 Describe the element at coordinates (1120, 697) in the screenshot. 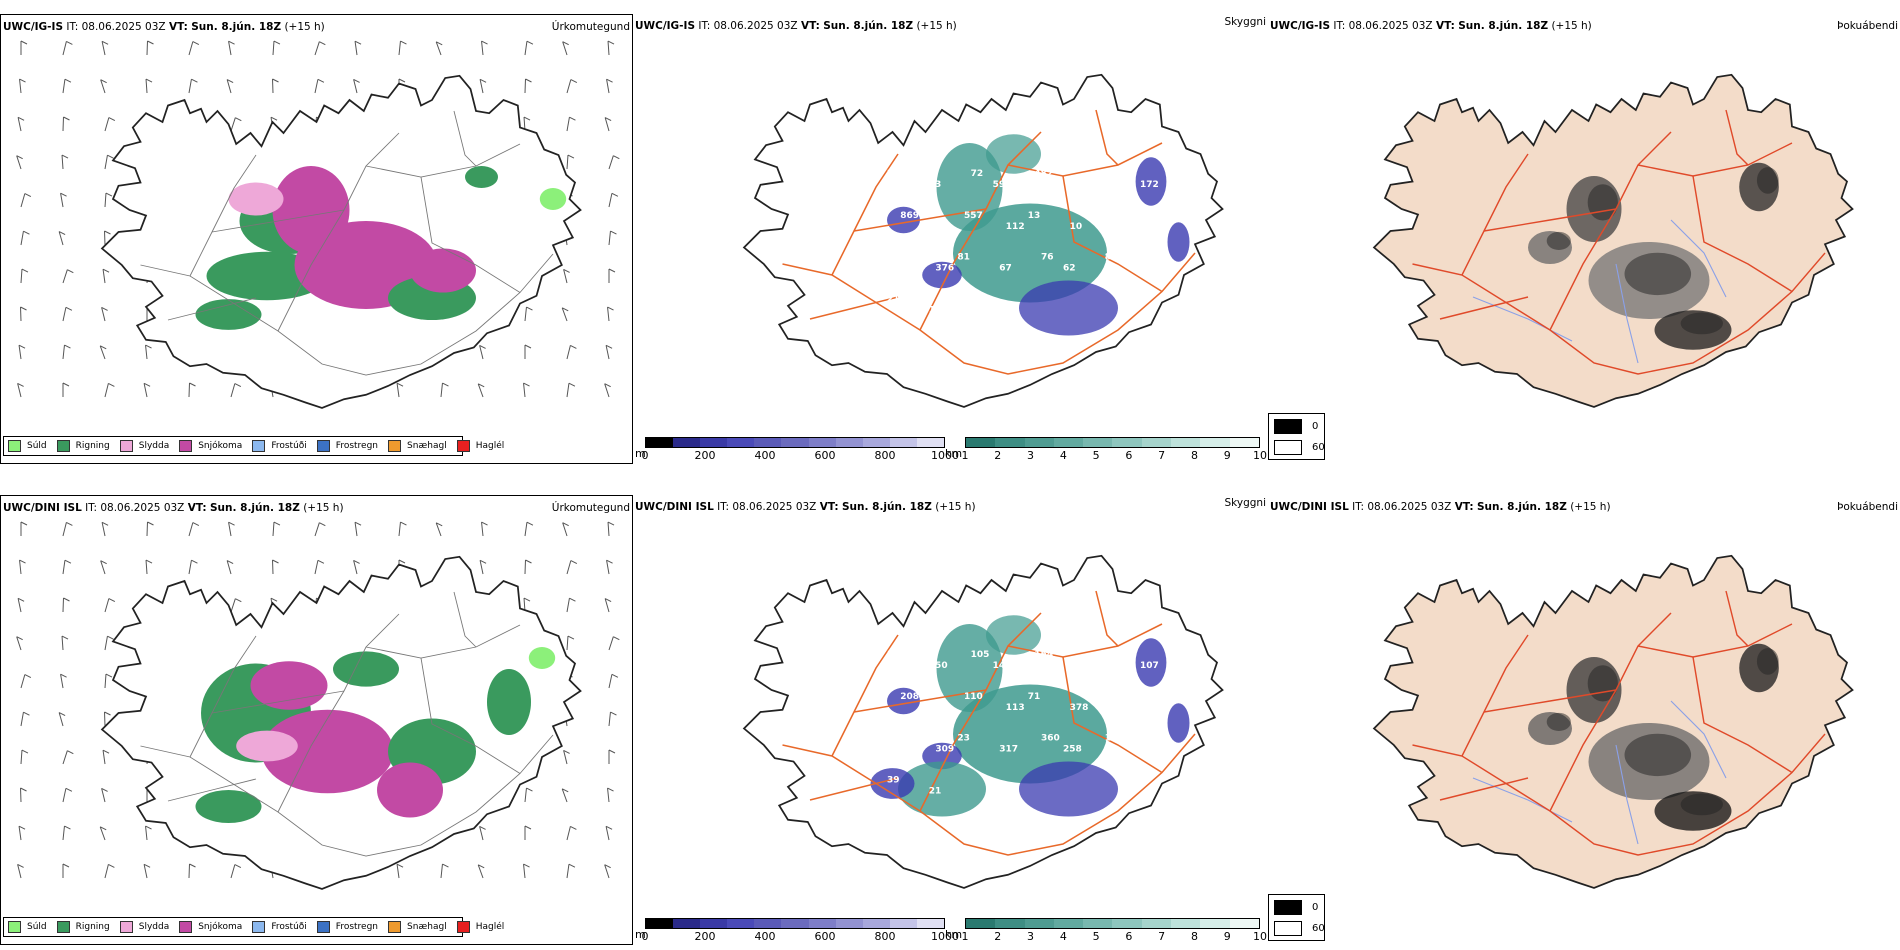

I see `ceiling-value: 584` at that location.